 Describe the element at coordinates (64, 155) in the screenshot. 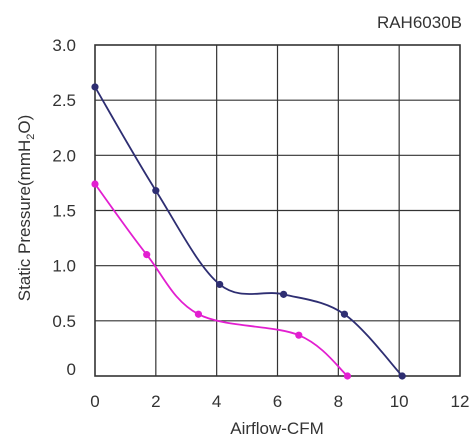

I see `y-tick-label: 2.0` at that location.